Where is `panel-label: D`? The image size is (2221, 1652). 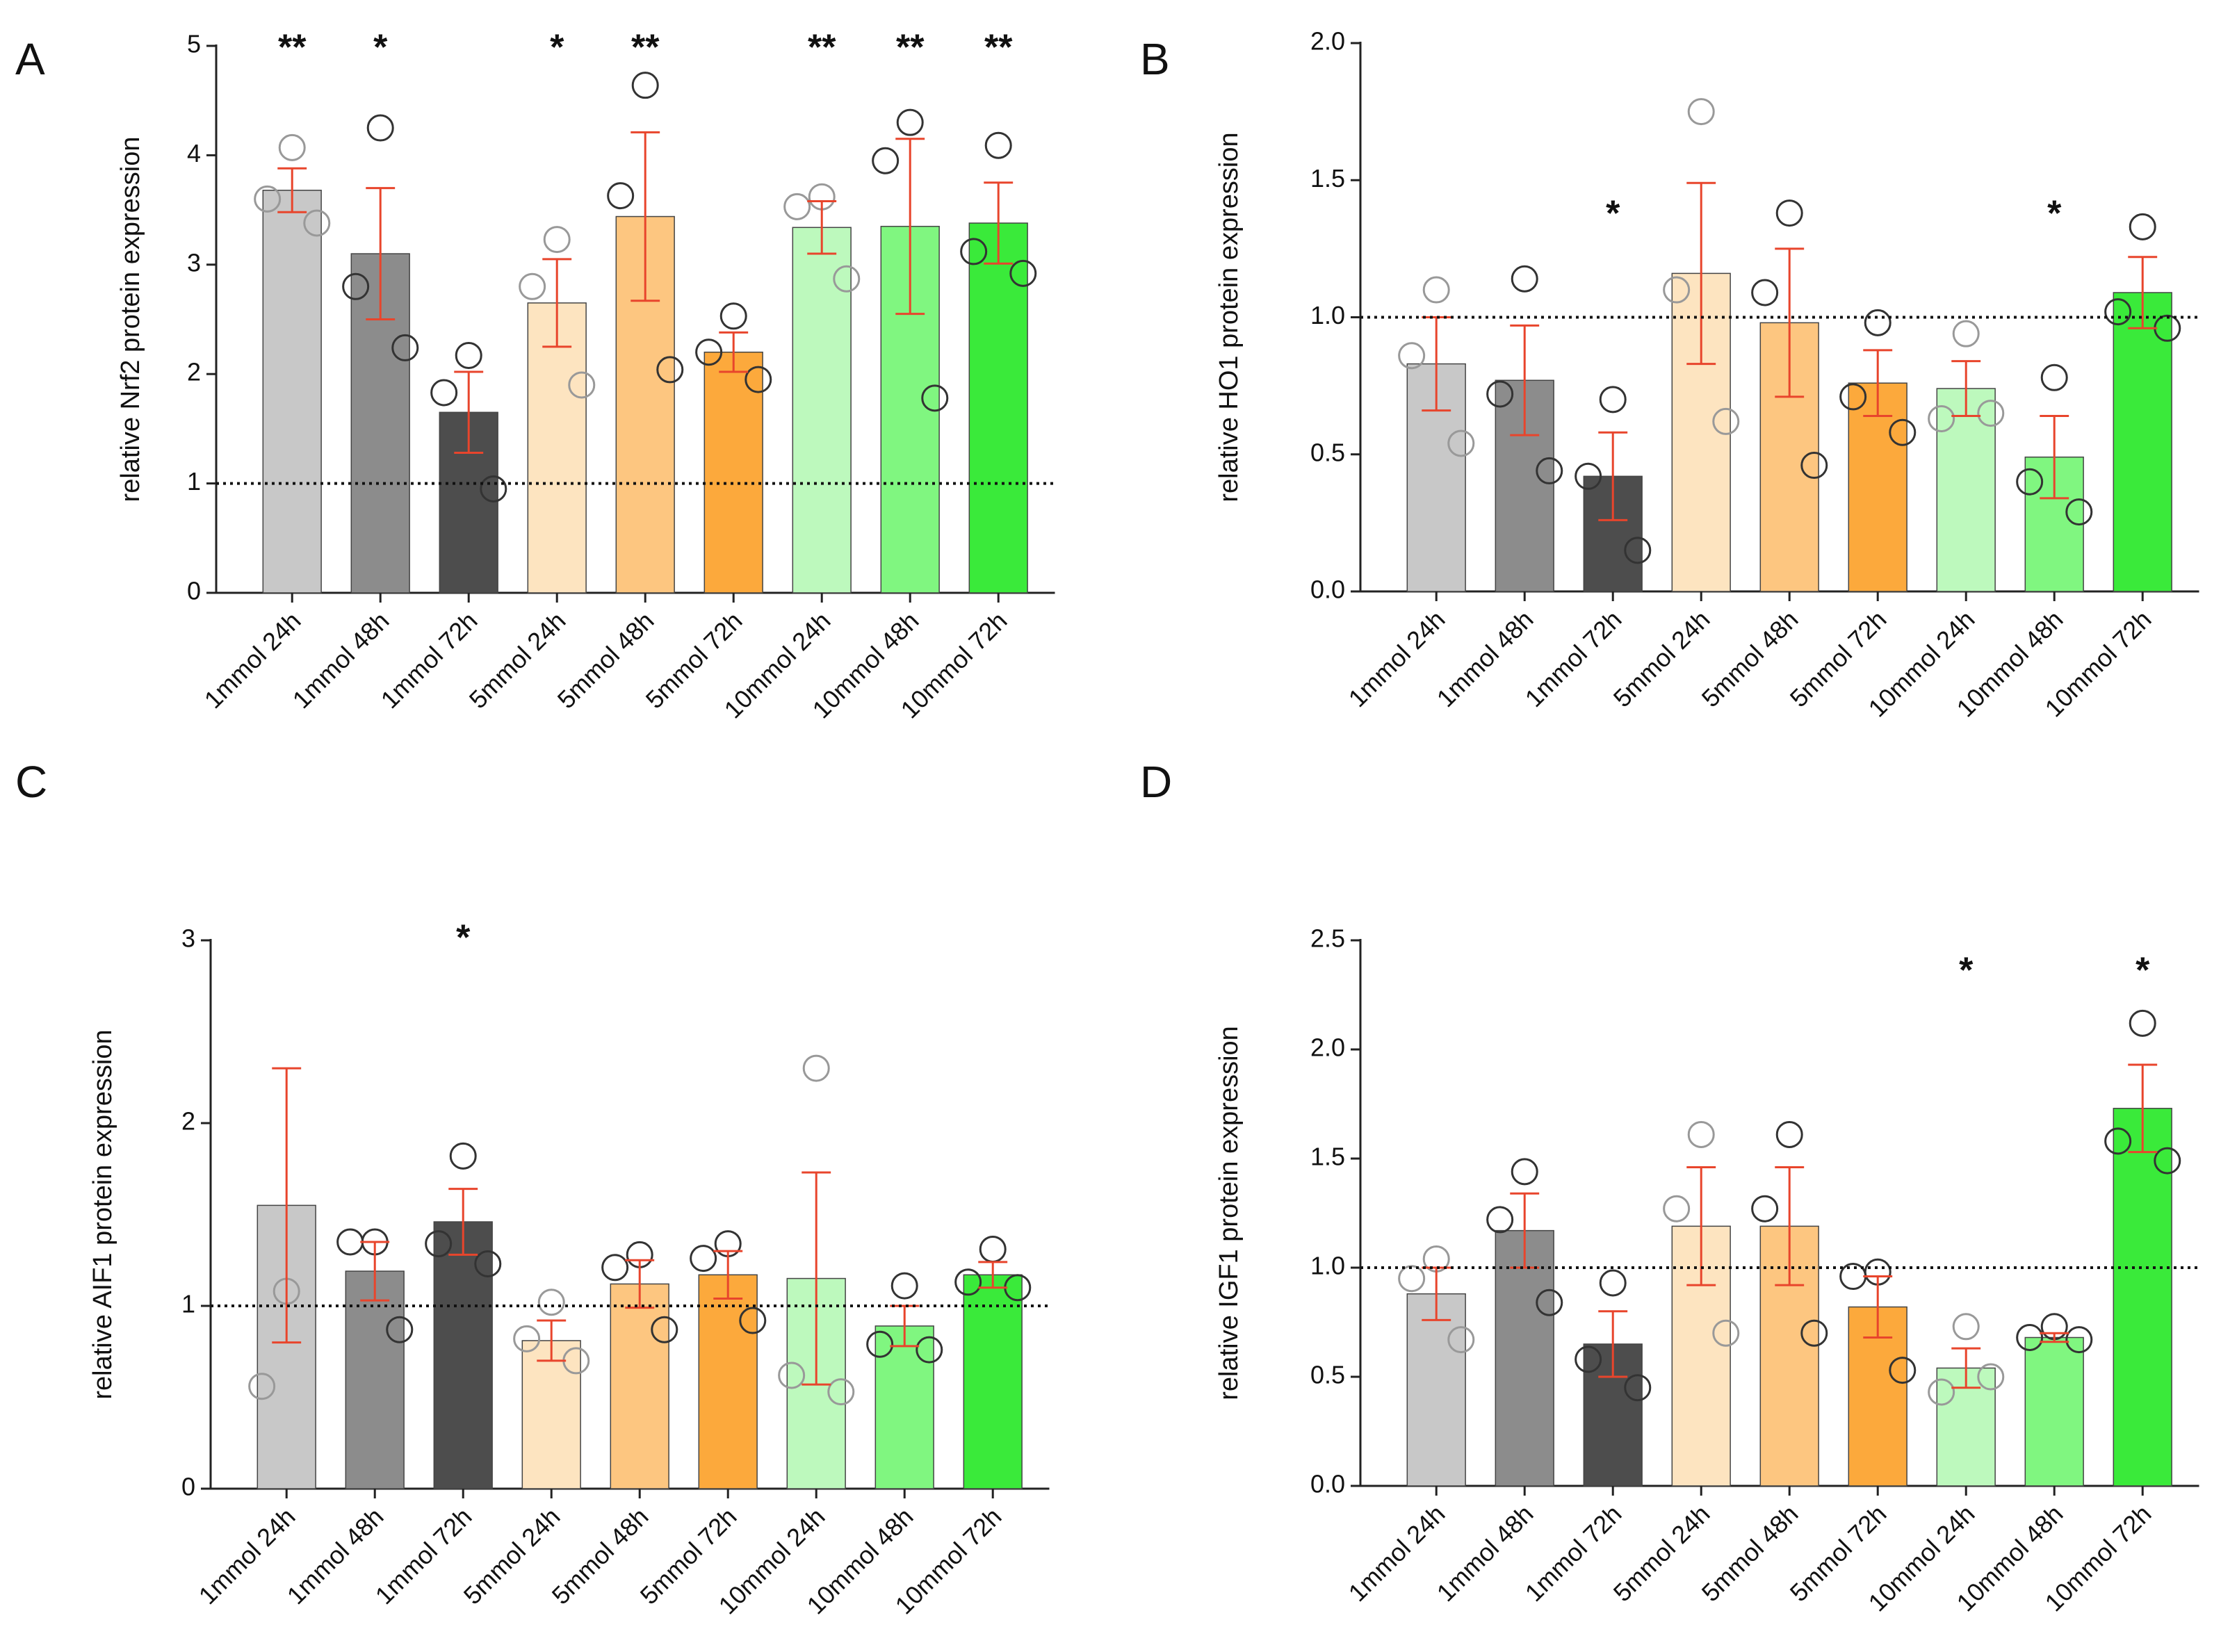 panel-label: D is located at coordinates (1156, 782).